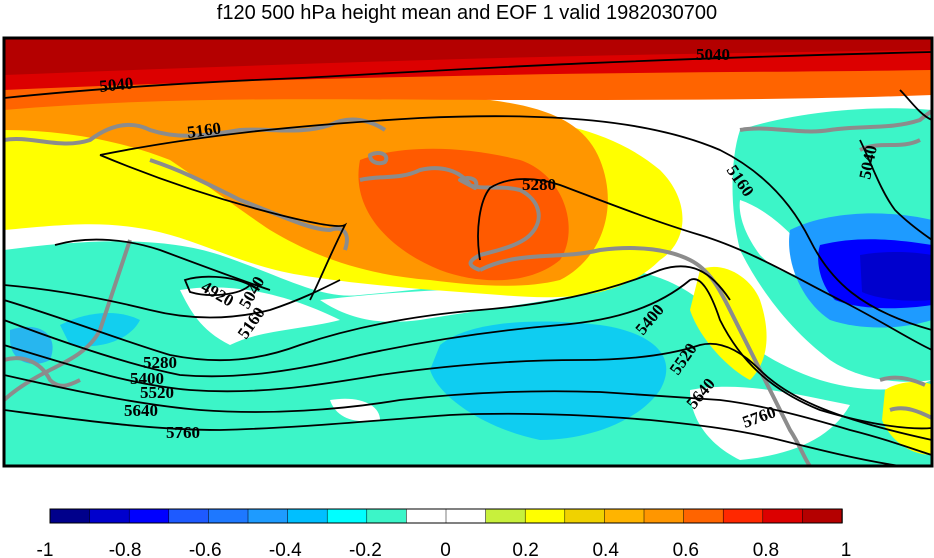  Describe the element at coordinates (260, 316) in the screenshot. I see `shade-white-south-band` at that location.